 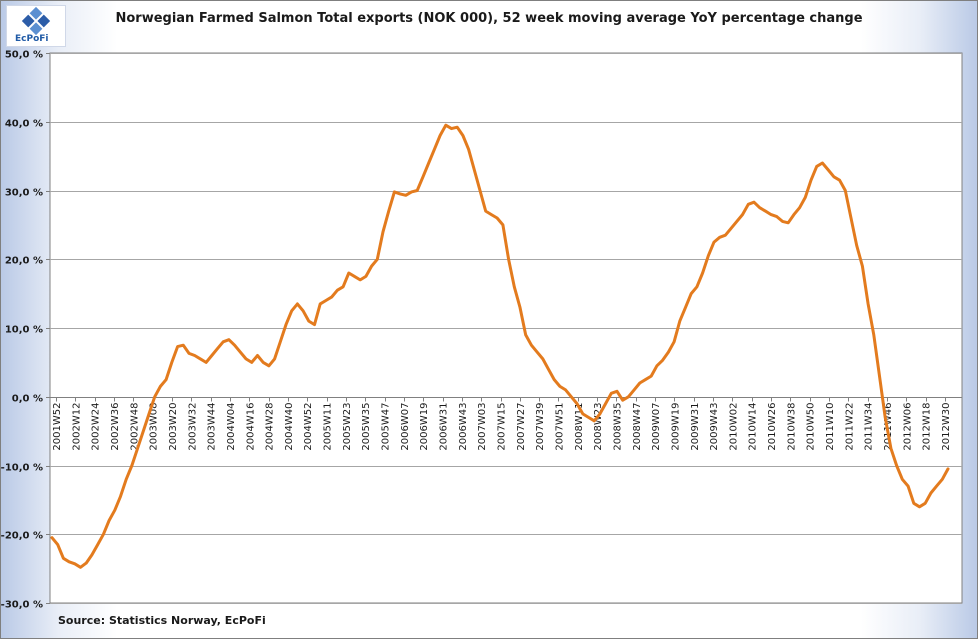 I want to click on x-tick-label: 2008W35, so click(x=617, y=427).